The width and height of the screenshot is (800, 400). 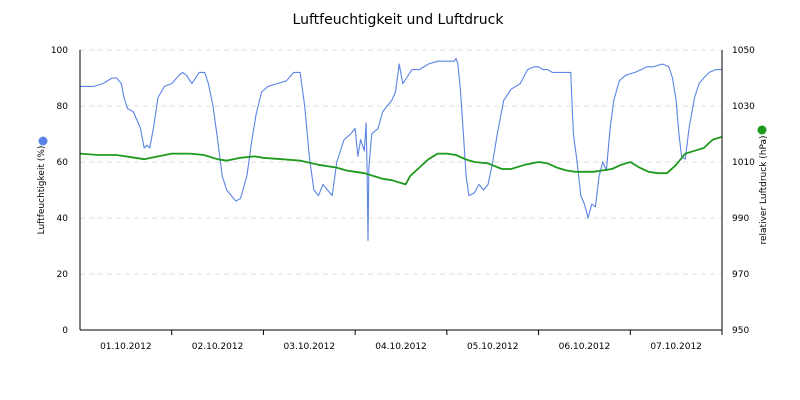 I want to click on y-left-tick-label: 80, so click(x=63, y=107).